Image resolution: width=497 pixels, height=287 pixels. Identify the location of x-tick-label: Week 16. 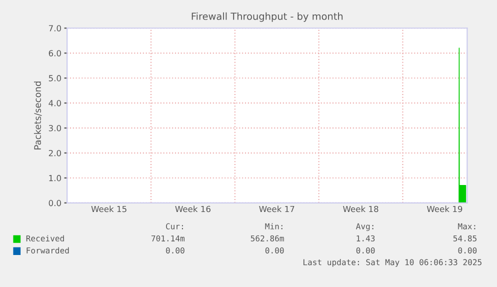
(192, 209).